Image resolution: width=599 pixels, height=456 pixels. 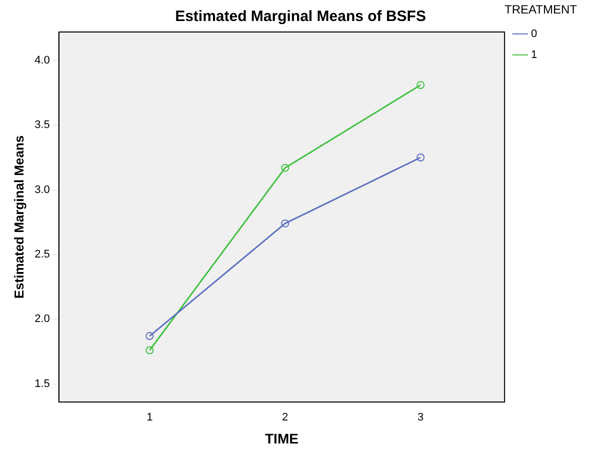 What do you see at coordinates (281, 438) in the screenshot?
I see `x-axis-title: TIME` at bounding box center [281, 438].